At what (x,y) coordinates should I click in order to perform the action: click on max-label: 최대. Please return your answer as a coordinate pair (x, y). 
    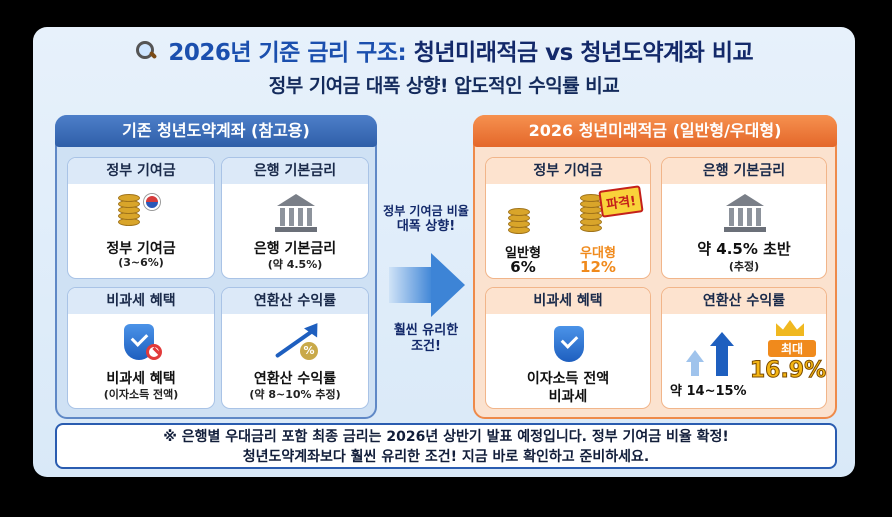
    Looking at the image, I should click on (792, 348).